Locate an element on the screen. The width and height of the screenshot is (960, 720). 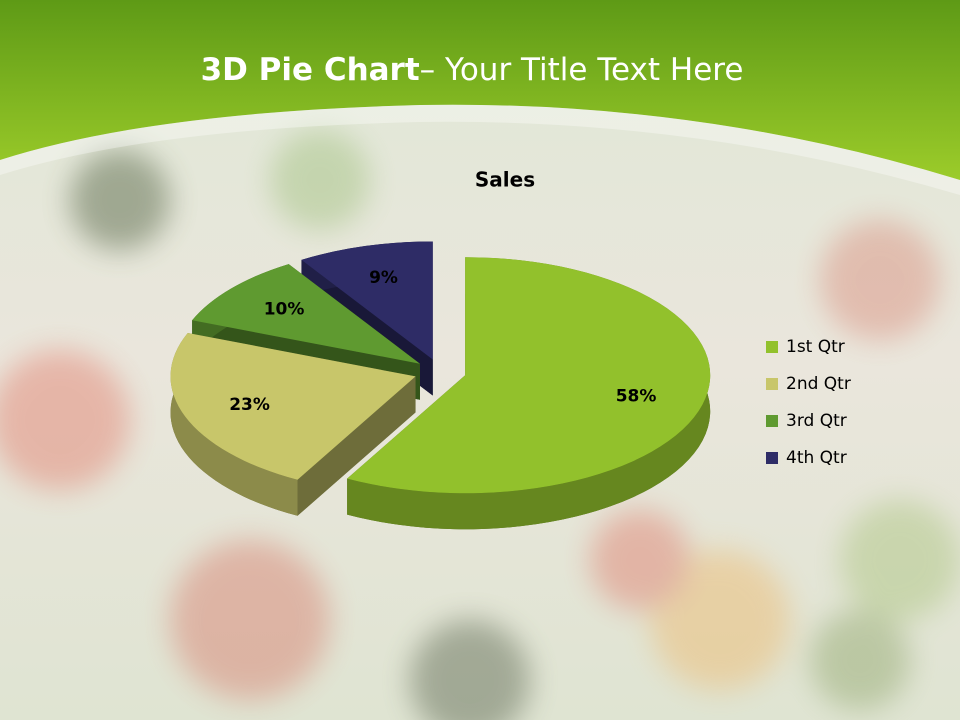
slice-radial-wall is located at coordinates (356, 446).